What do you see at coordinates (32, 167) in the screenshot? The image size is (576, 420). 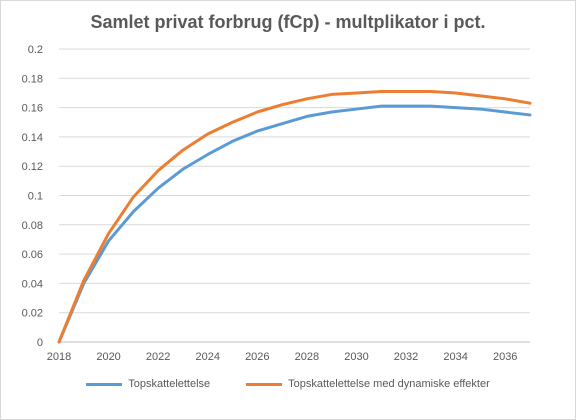 I see `y-tick-label-6: 0.12` at bounding box center [32, 167].